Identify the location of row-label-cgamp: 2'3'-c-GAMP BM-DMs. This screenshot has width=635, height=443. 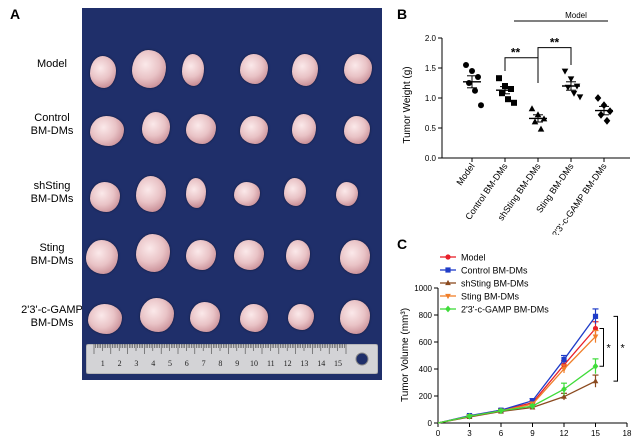
(52, 316).